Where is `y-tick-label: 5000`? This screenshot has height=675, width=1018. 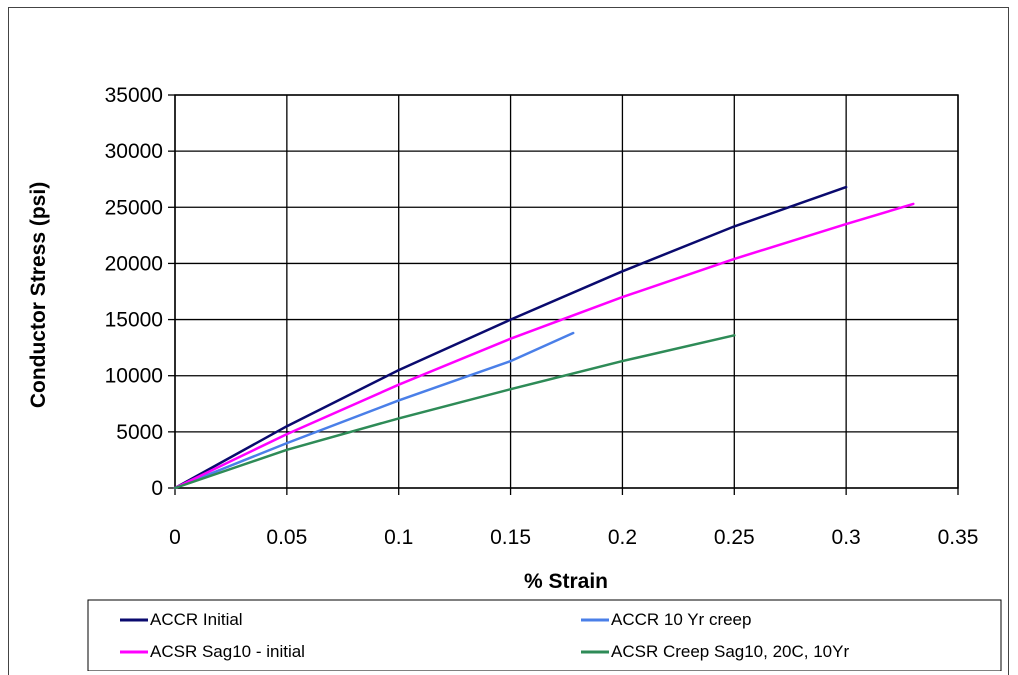 y-tick-label: 5000 is located at coordinates (139, 432).